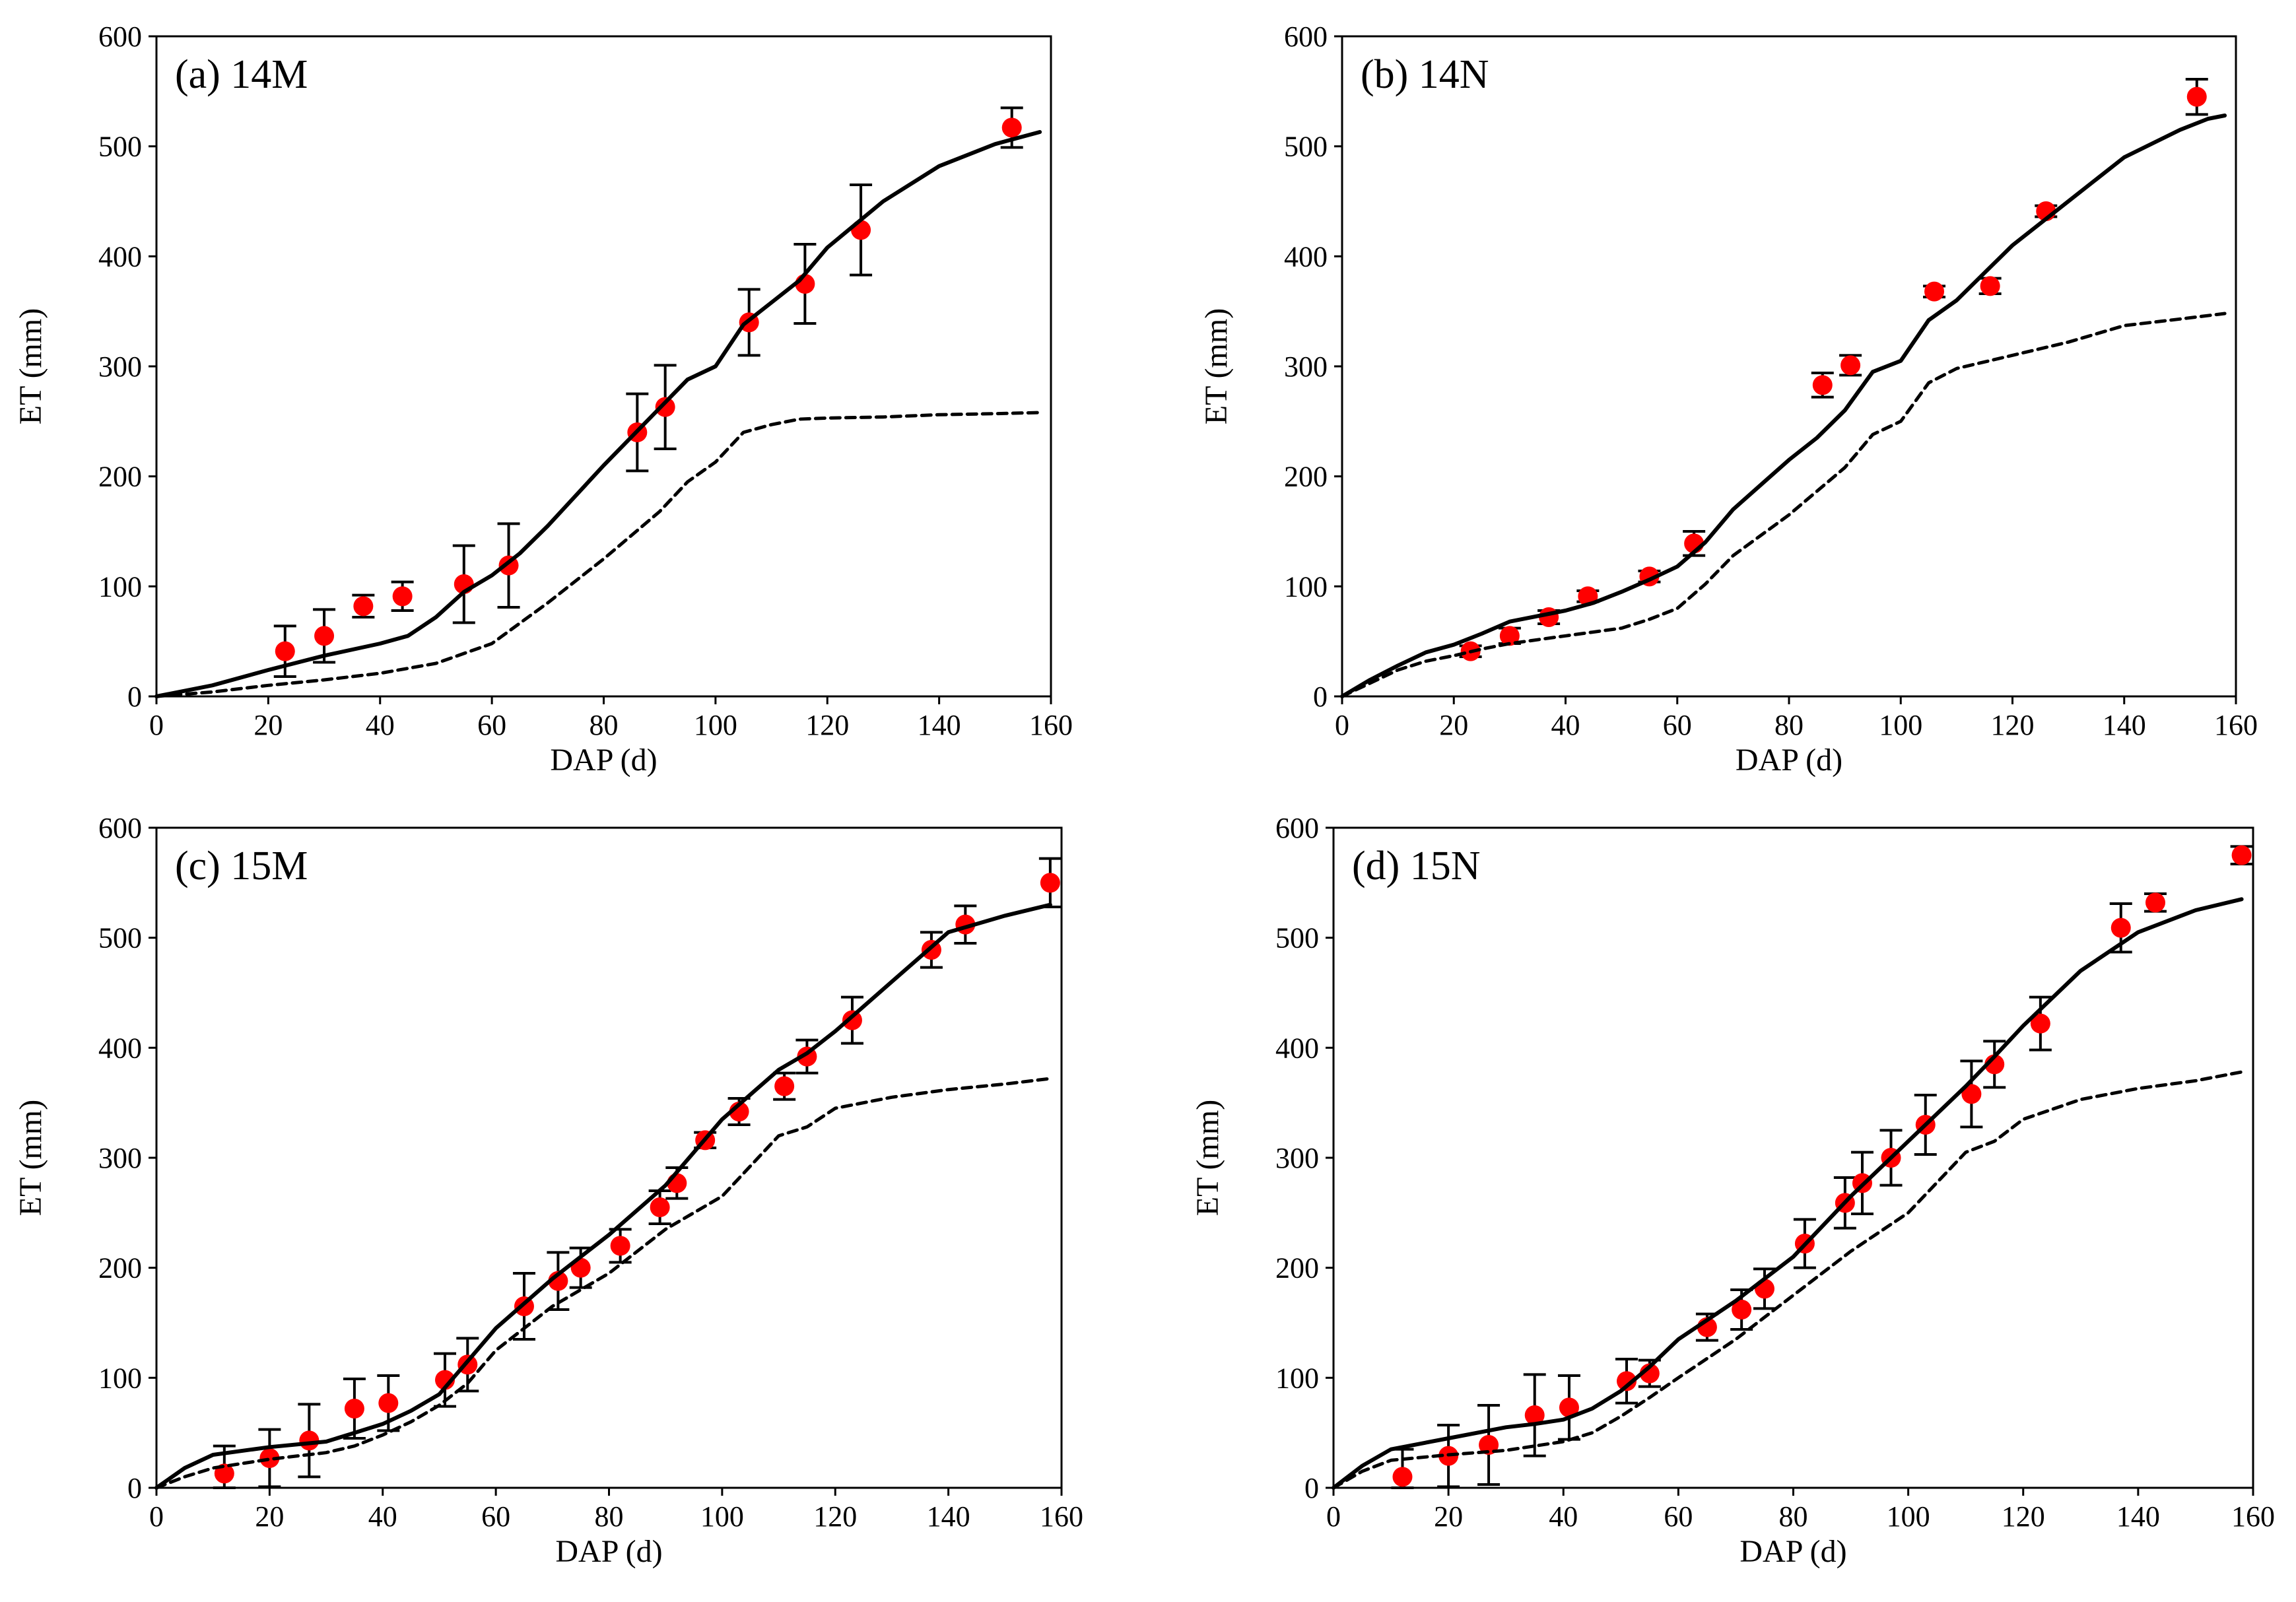 The width and height of the screenshot is (2296, 1602). I want to click on y-tick-label: 300, so click(120, 1158).